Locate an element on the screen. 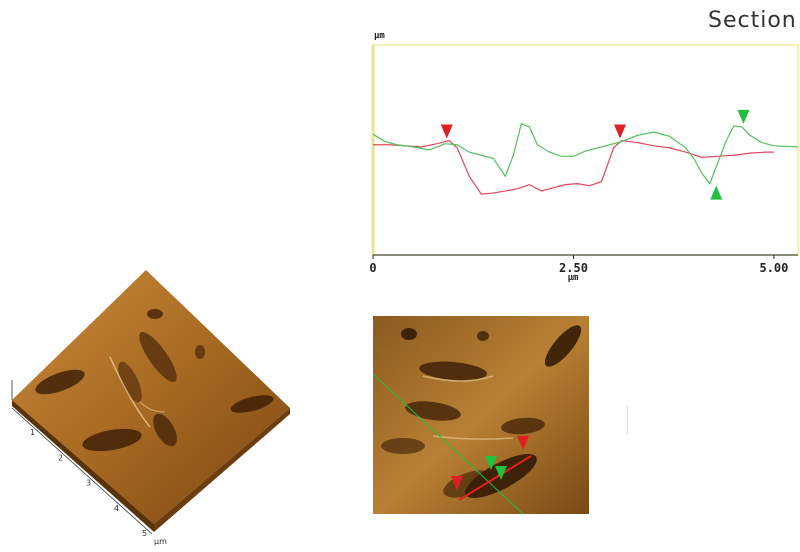 Image resolution: width=800 pixels, height=552 pixels. x-tick-label-3d: 3 is located at coordinates (88, 483).